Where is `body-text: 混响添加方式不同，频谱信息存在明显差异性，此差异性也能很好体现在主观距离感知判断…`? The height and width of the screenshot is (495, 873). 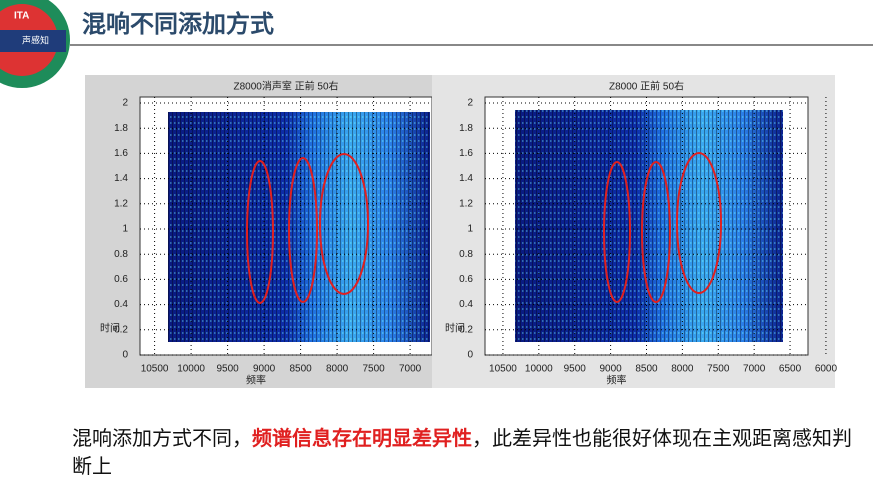 body-text: 混响添加方式不同，频谱信息存在明显差异性，此差异性也能很好体现在主观距离感知判断… is located at coordinates (462, 452).